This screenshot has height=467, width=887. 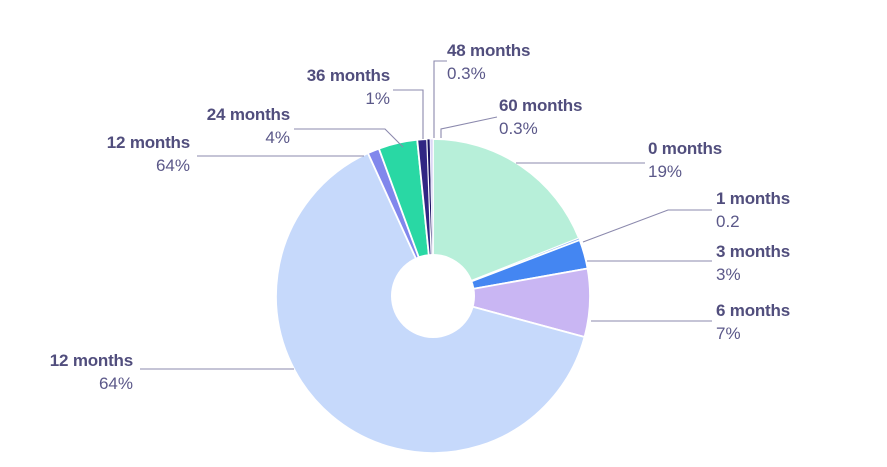 What do you see at coordinates (348, 75) in the screenshot?
I see `callout-label: 36 months` at bounding box center [348, 75].